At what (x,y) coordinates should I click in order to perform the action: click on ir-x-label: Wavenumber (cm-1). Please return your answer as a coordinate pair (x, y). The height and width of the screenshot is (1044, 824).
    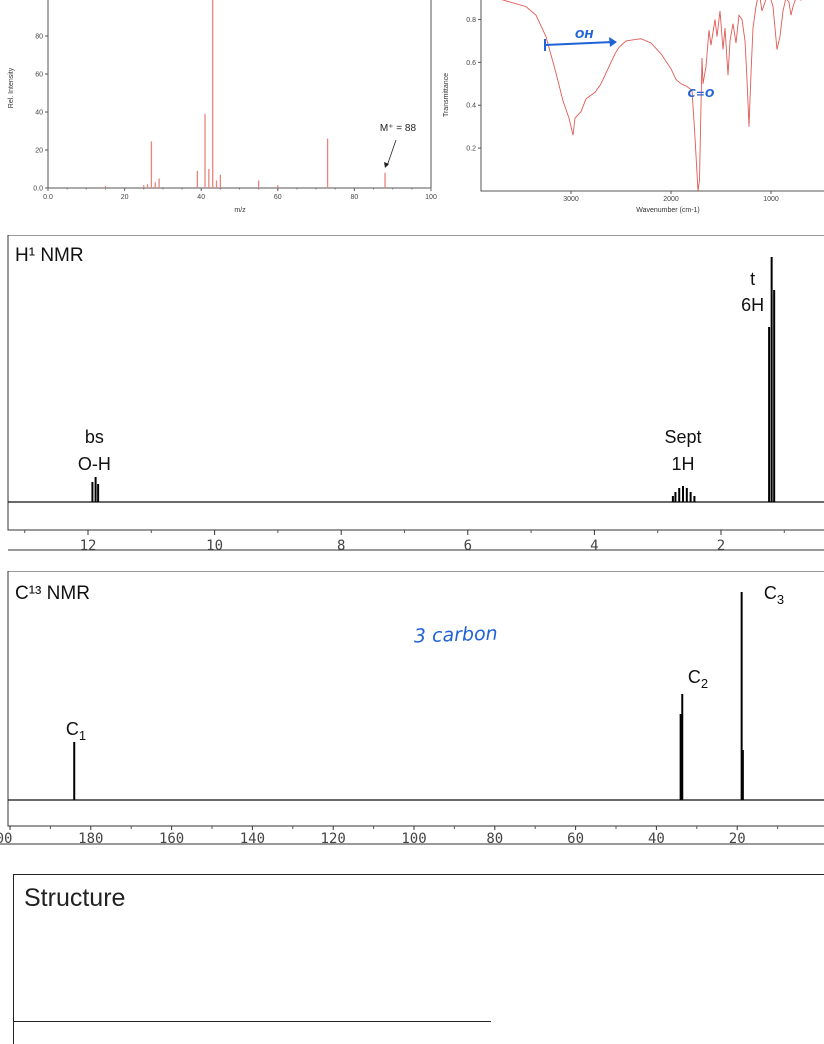
    Looking at the image, I should click on (668, 210).